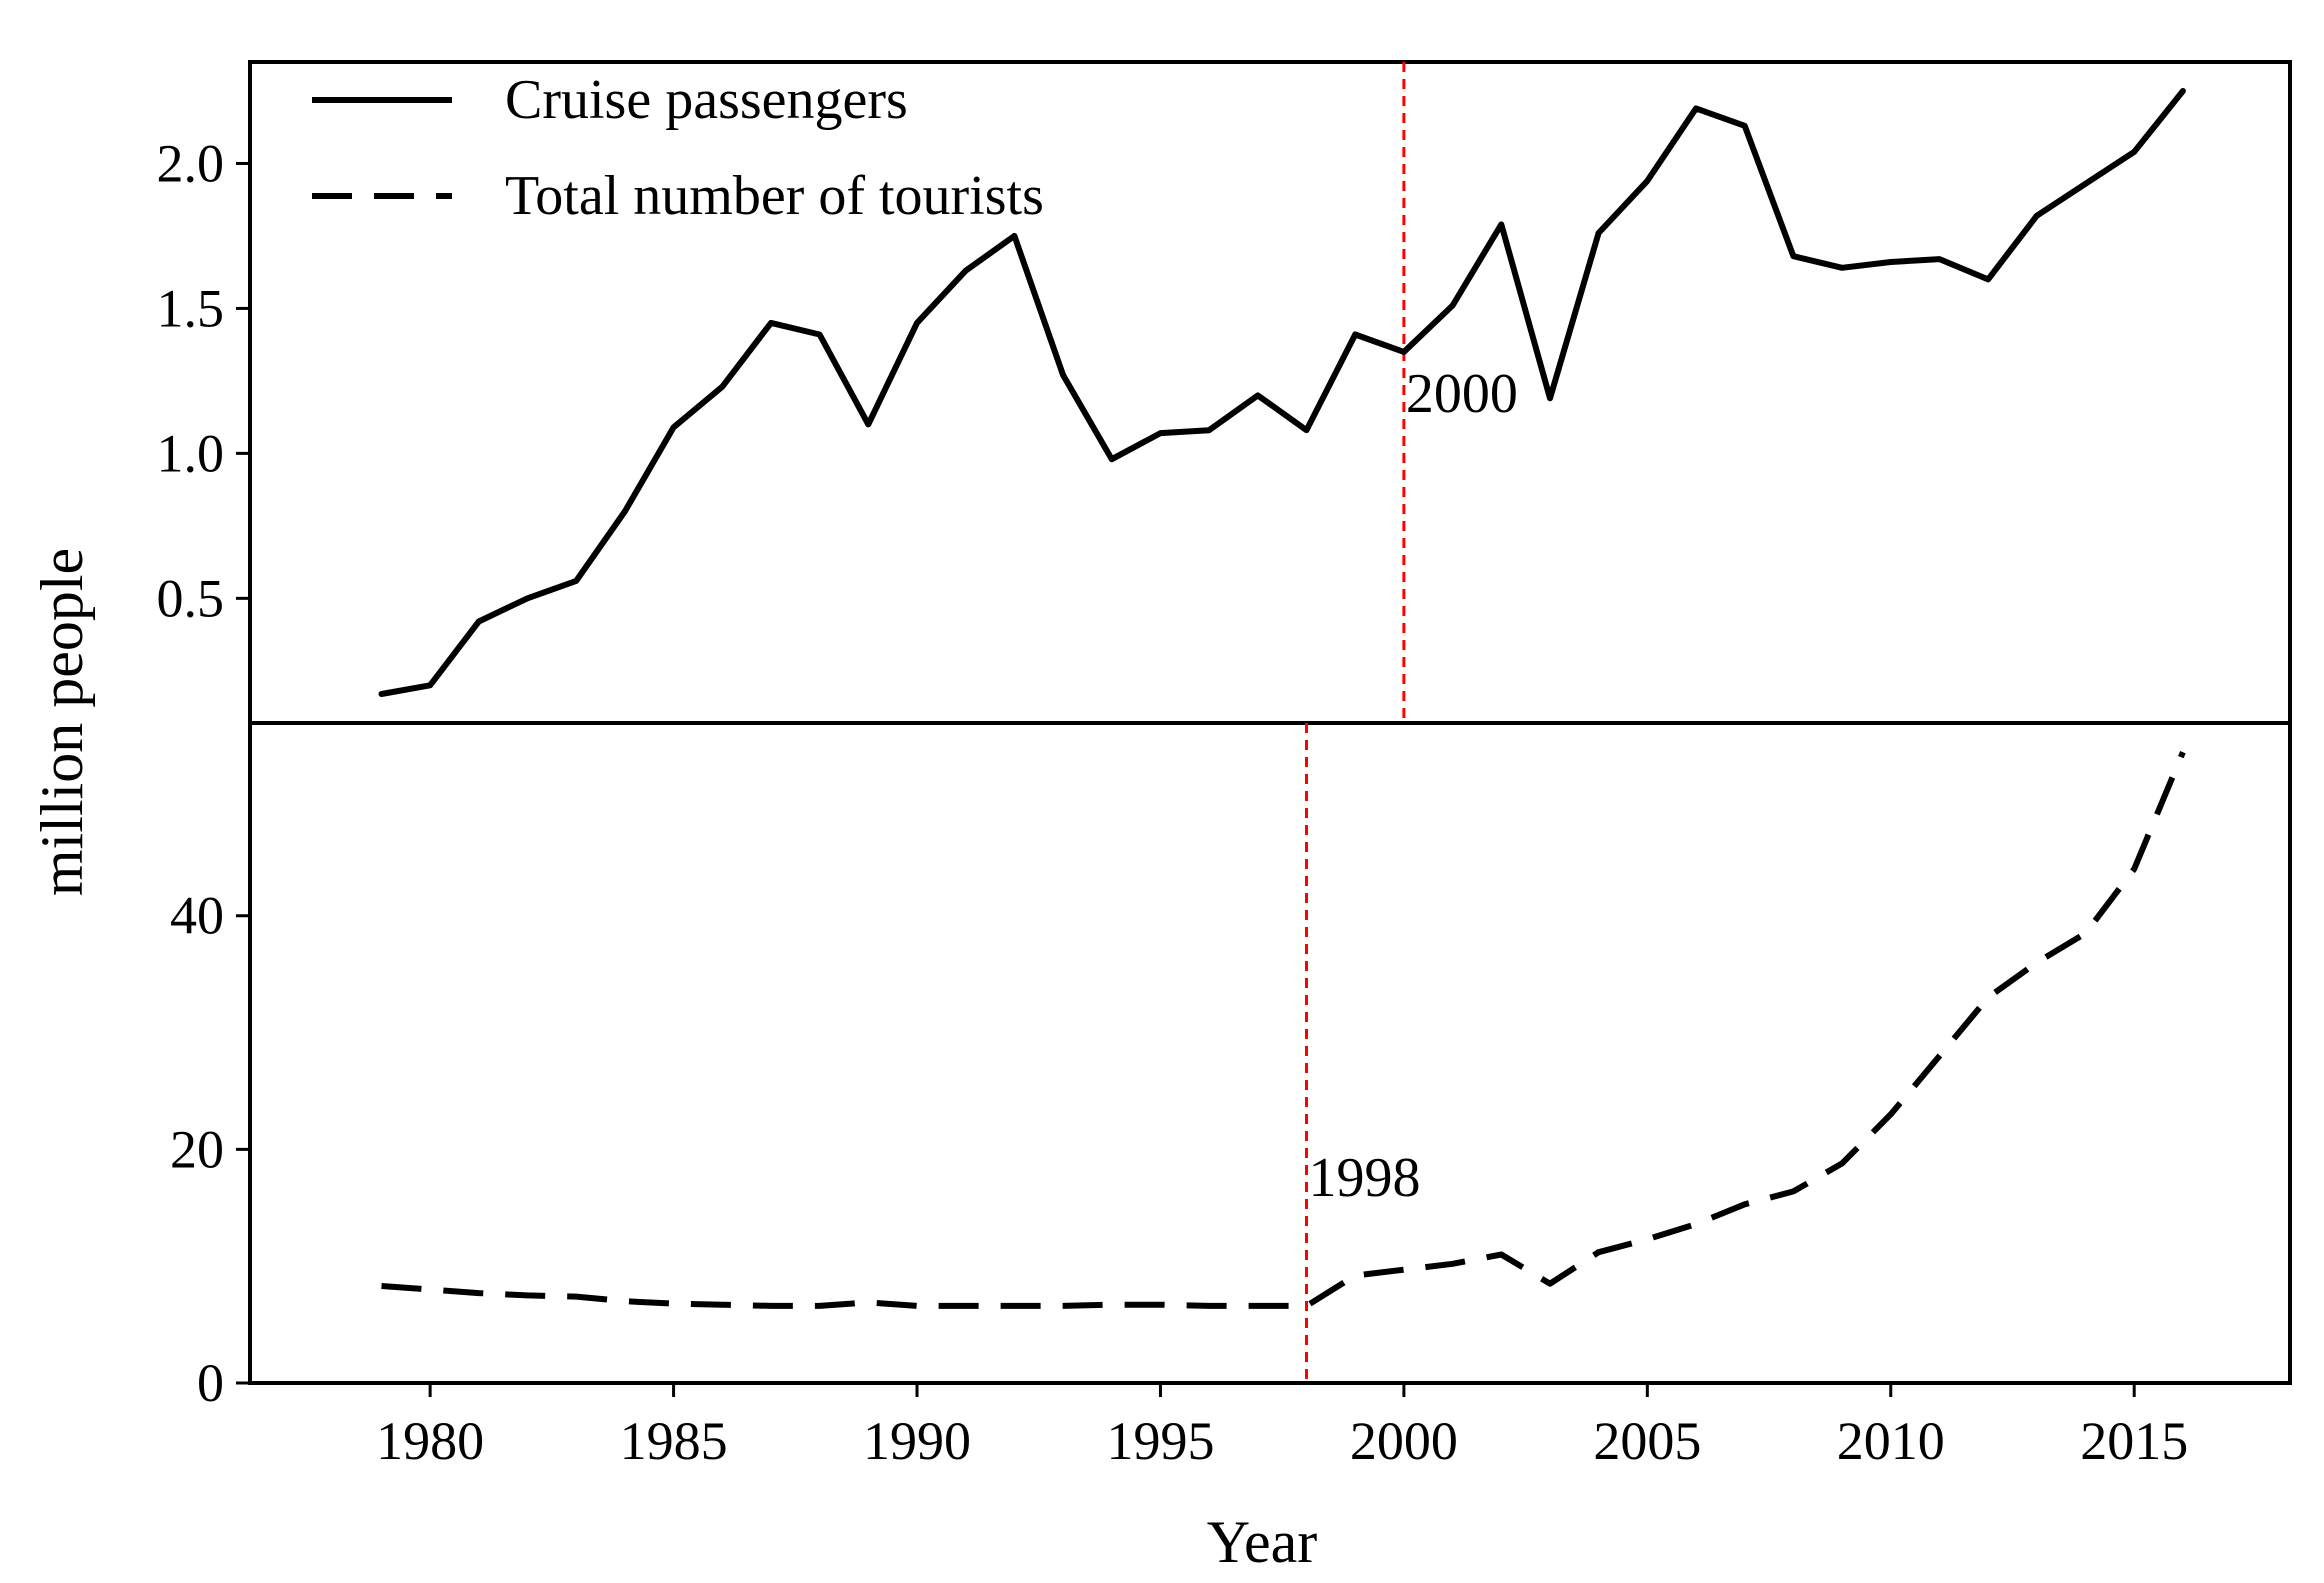  Describe the element at coordinates (191, 453) in the screenshot. I see `top-y-tick-label: 1.0` at that location.